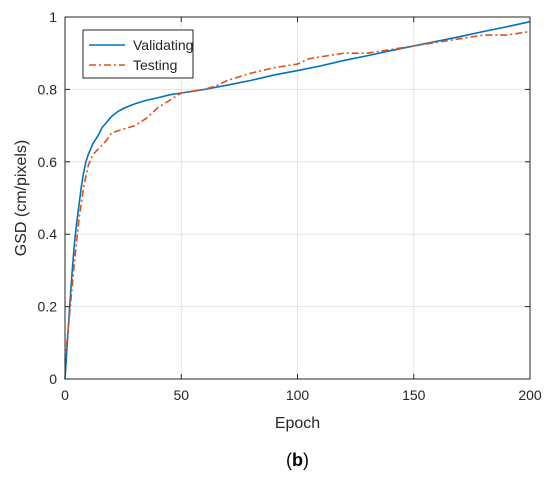  What do you see at coordinates (53, 17) in the screenshot?
I see `y-tick-label: 1` at bounding box center [53, 17].